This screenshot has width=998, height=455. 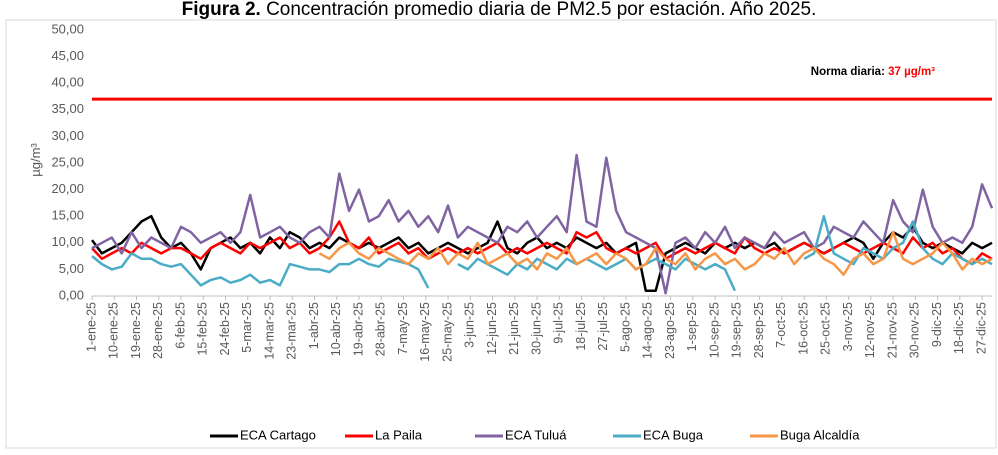 What do you see at coordinates (492, 328) in the screenshot?
I see `x-tick-label: 12-jun-25` at bounding box center [492, 328].